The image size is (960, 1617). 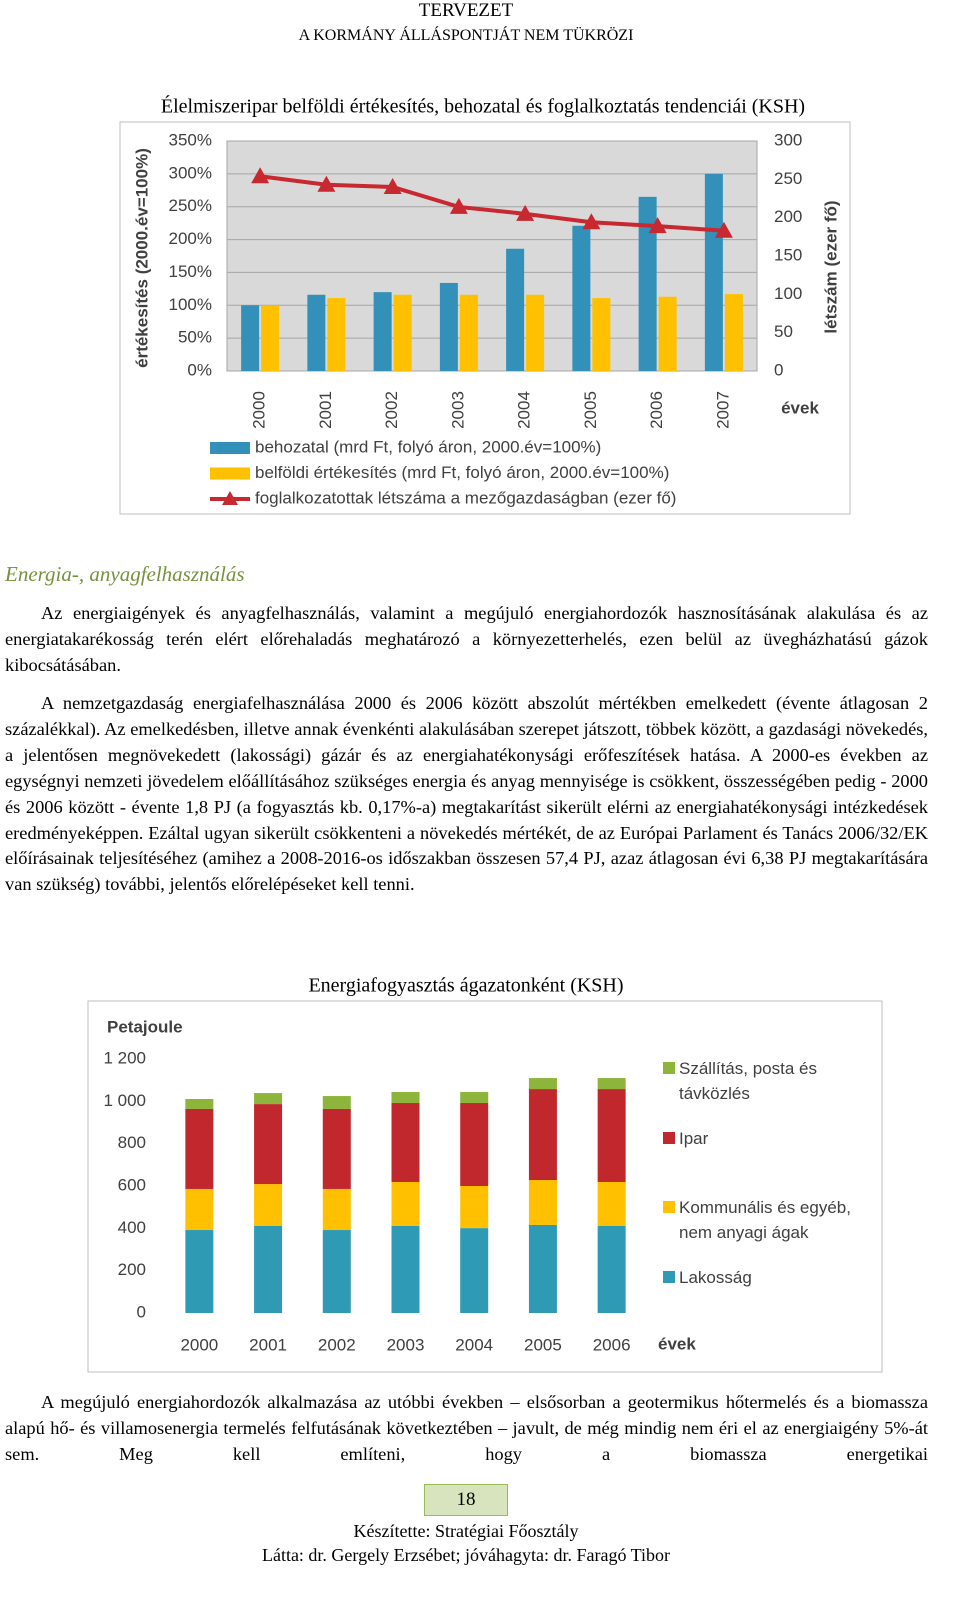 I want to click on y-tick-label: 200%, so click(x=190, y=238).